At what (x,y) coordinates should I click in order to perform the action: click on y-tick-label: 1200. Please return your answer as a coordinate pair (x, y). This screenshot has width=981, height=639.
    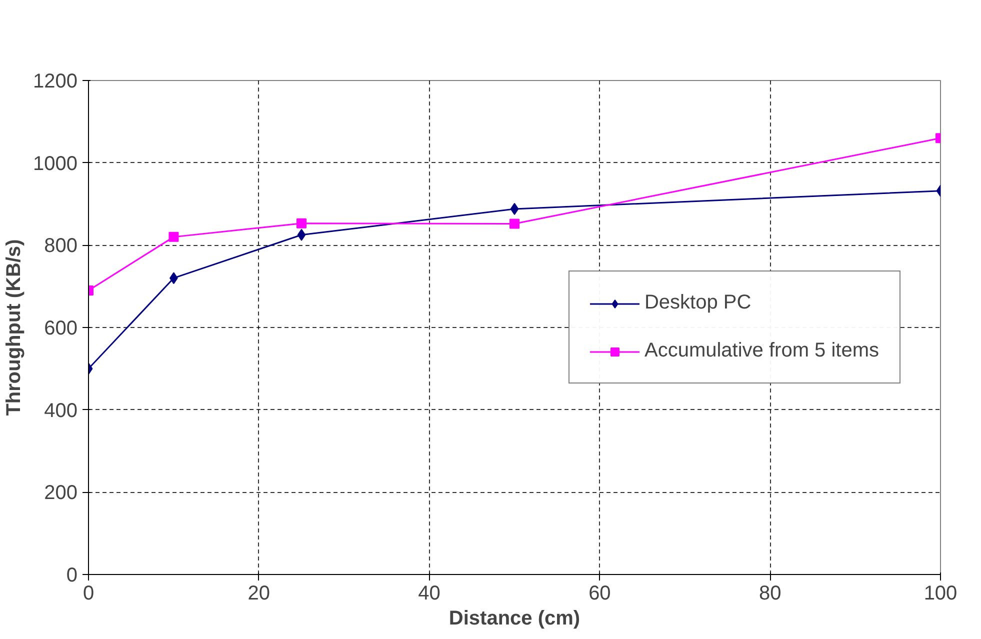
    Looking at the image, I should click on (55, 81).